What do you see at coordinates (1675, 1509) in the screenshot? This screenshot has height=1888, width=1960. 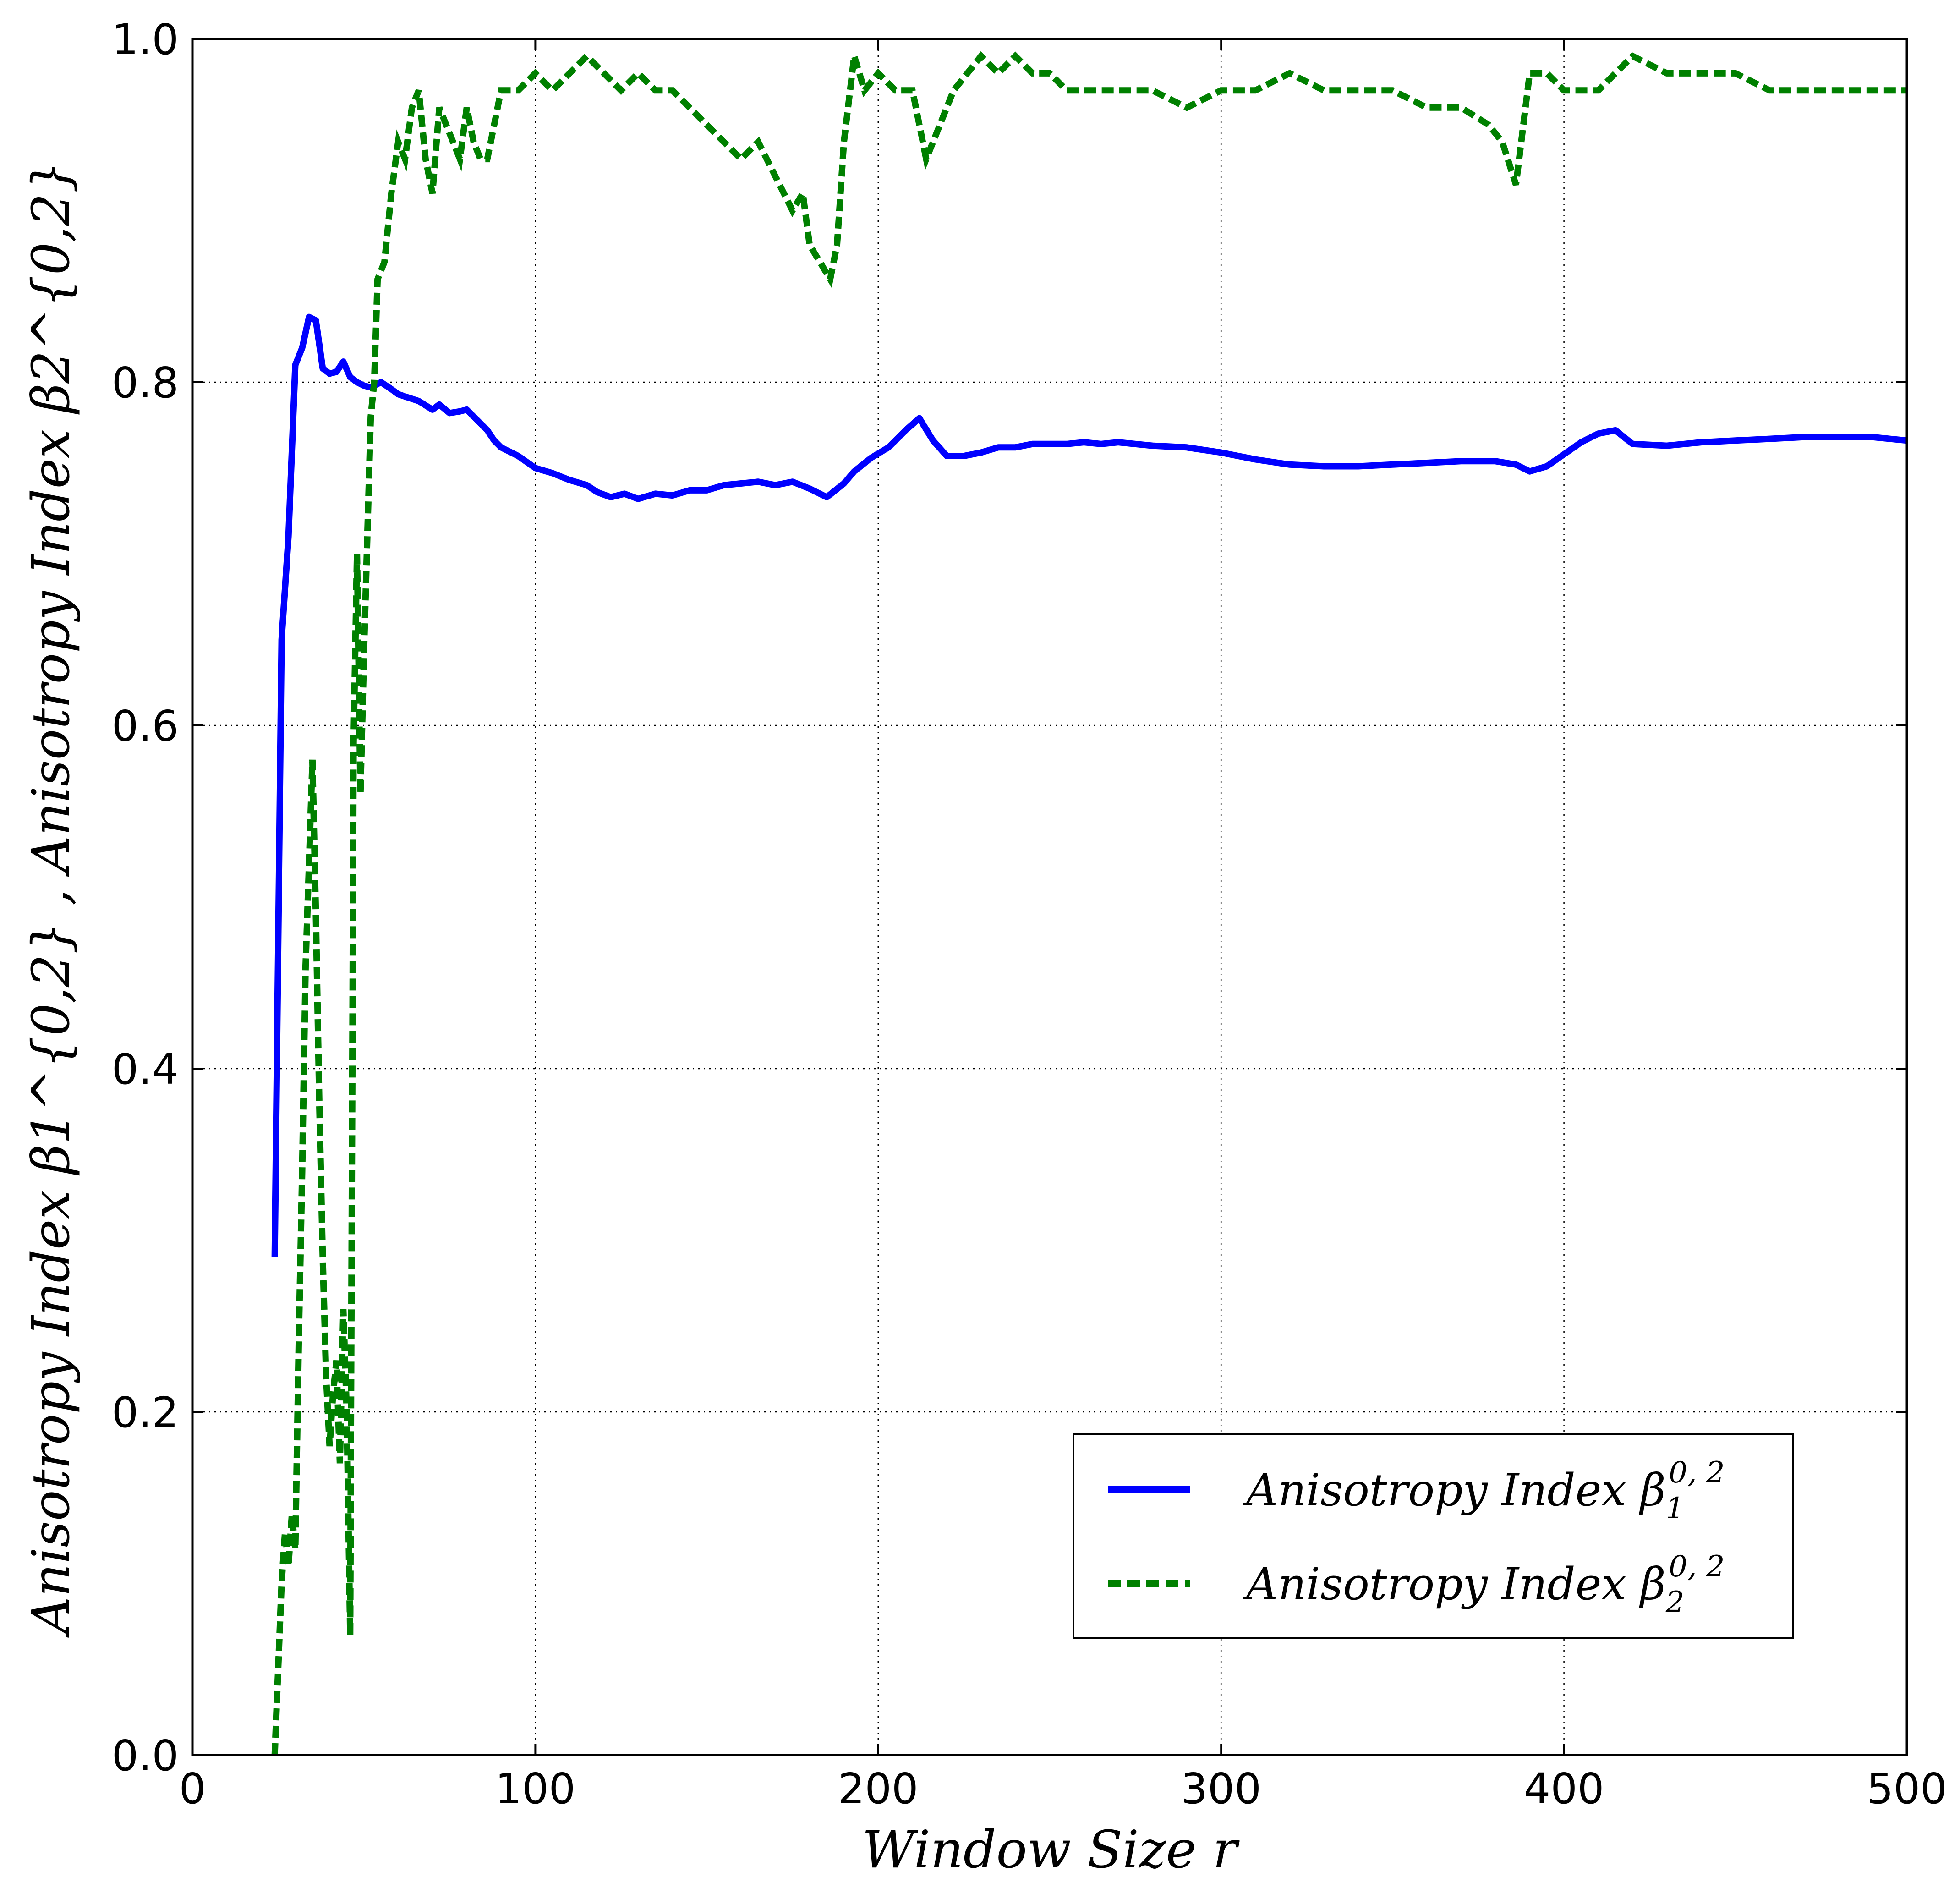 I see `legend-label-beta1-sub: 1` at bounding box center [1675, 1509].